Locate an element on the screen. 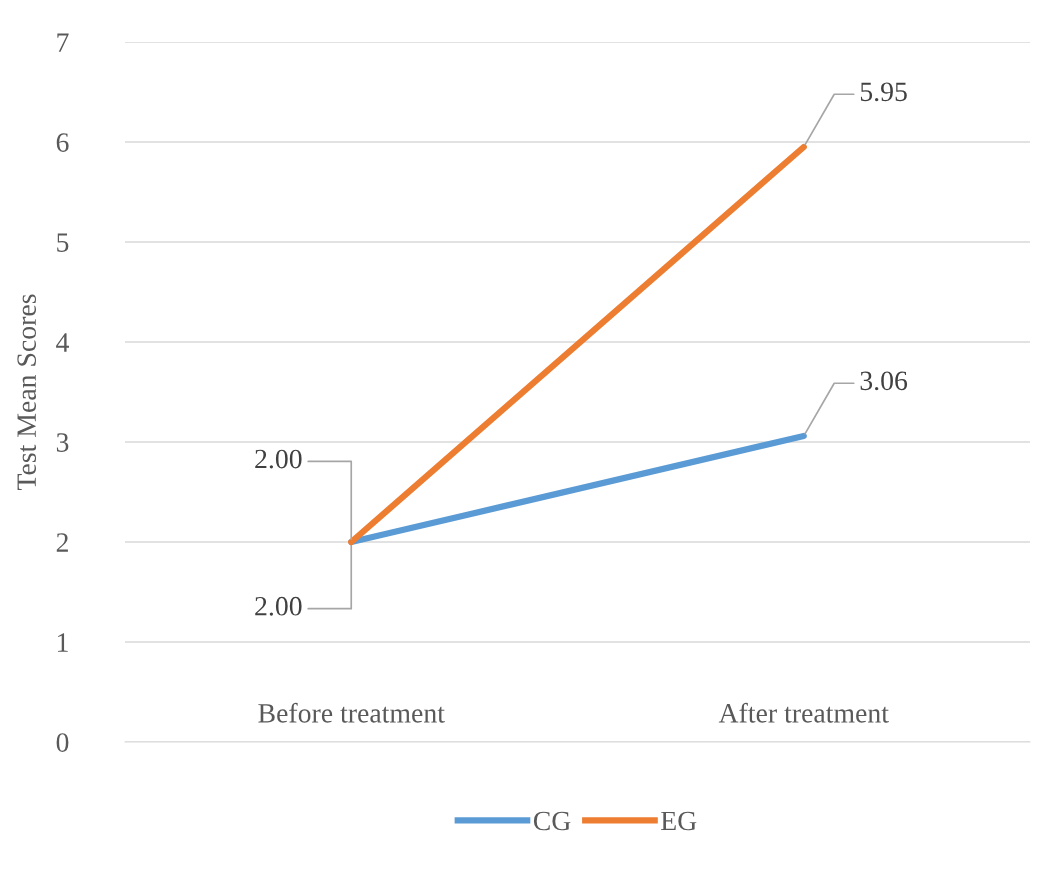  y-tick-label: 2 is located at coordinates (62, 542).